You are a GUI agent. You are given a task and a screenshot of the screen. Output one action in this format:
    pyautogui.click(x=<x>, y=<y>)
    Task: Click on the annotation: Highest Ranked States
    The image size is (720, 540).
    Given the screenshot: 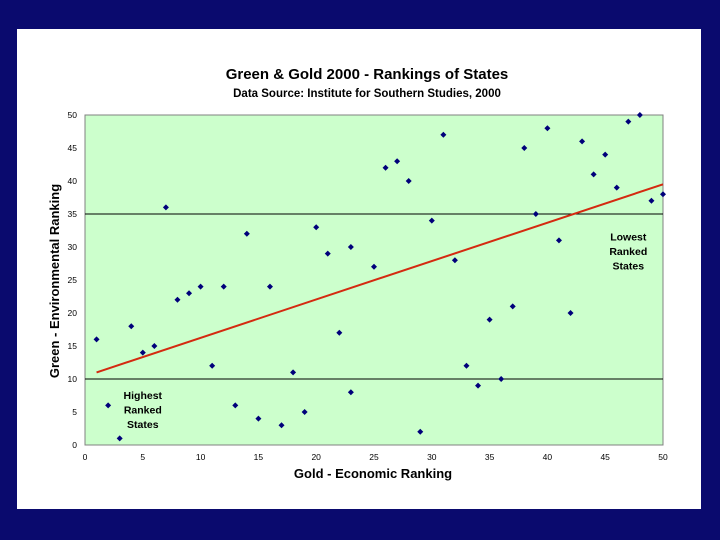 What is the action you would take?
    pyautogui.click(x=143, y=410)
    